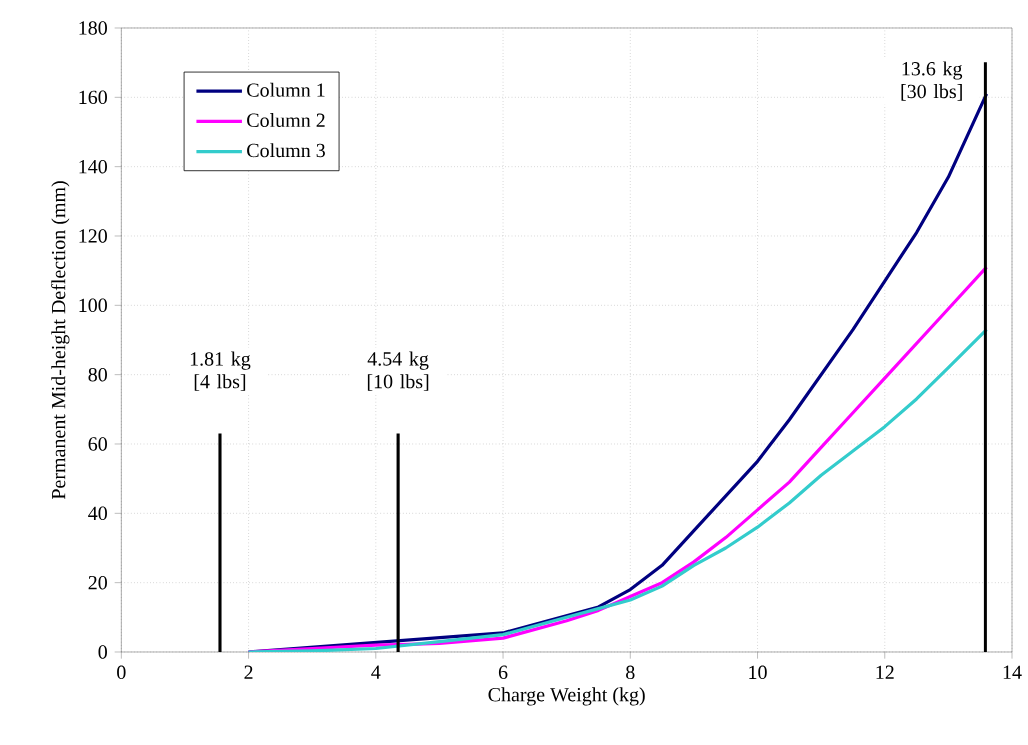 This screenshot has width=1028, height=745. Describe the element at coordinates (93, 97) in the screenshot. I see `y-tick-label: 160` at that location.